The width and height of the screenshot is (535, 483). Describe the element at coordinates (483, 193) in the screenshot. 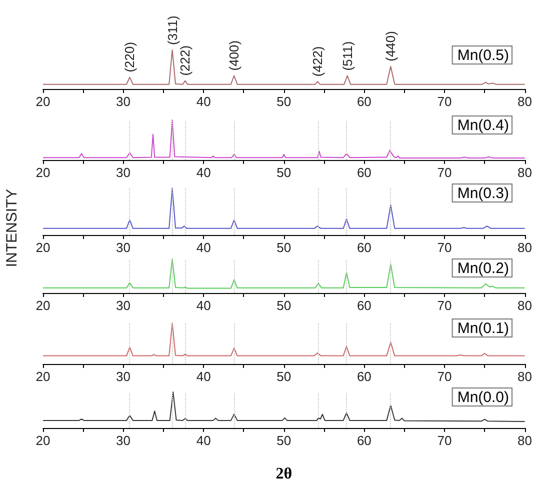

I see `series-label: Mn(0.3)` at that location.